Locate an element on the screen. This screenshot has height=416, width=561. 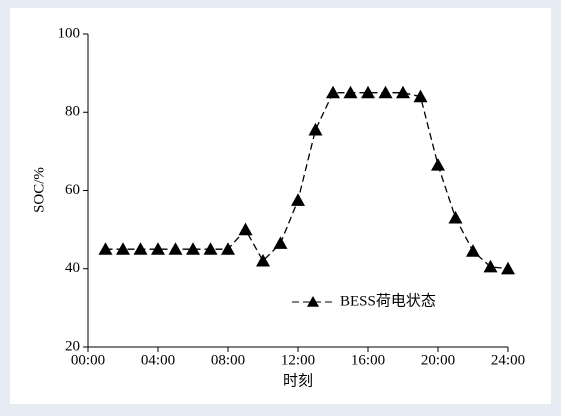
y-tick-label: 60 is located at coordinates (72, 190).